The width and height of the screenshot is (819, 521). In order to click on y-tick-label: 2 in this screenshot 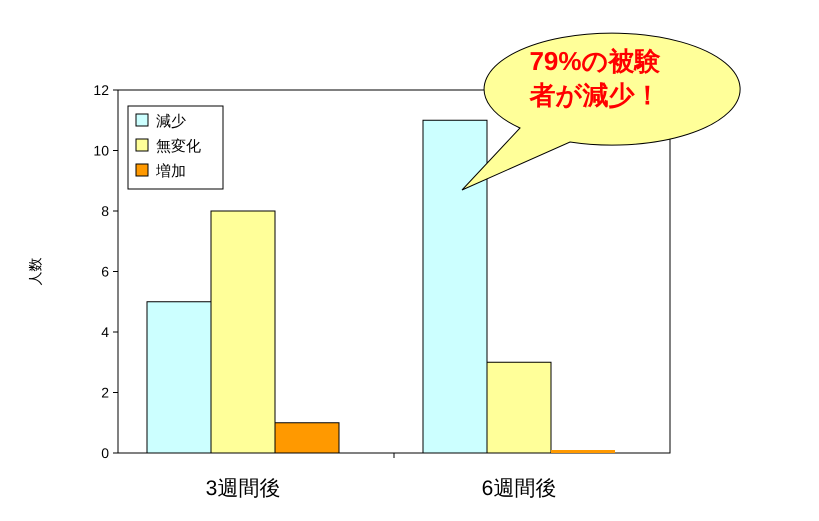, I will do `click(105, 392)`.